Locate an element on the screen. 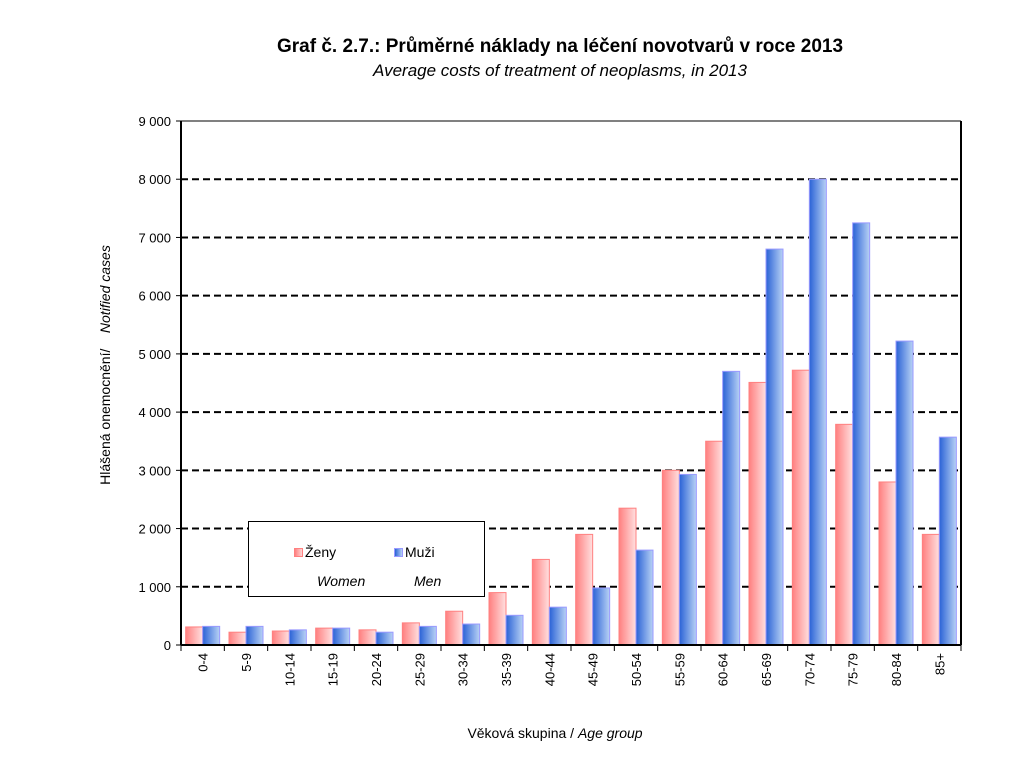 The height and width of the screenshot is (768, 1024). legend-item-women: Ženy is located at coordinates (315, 552).